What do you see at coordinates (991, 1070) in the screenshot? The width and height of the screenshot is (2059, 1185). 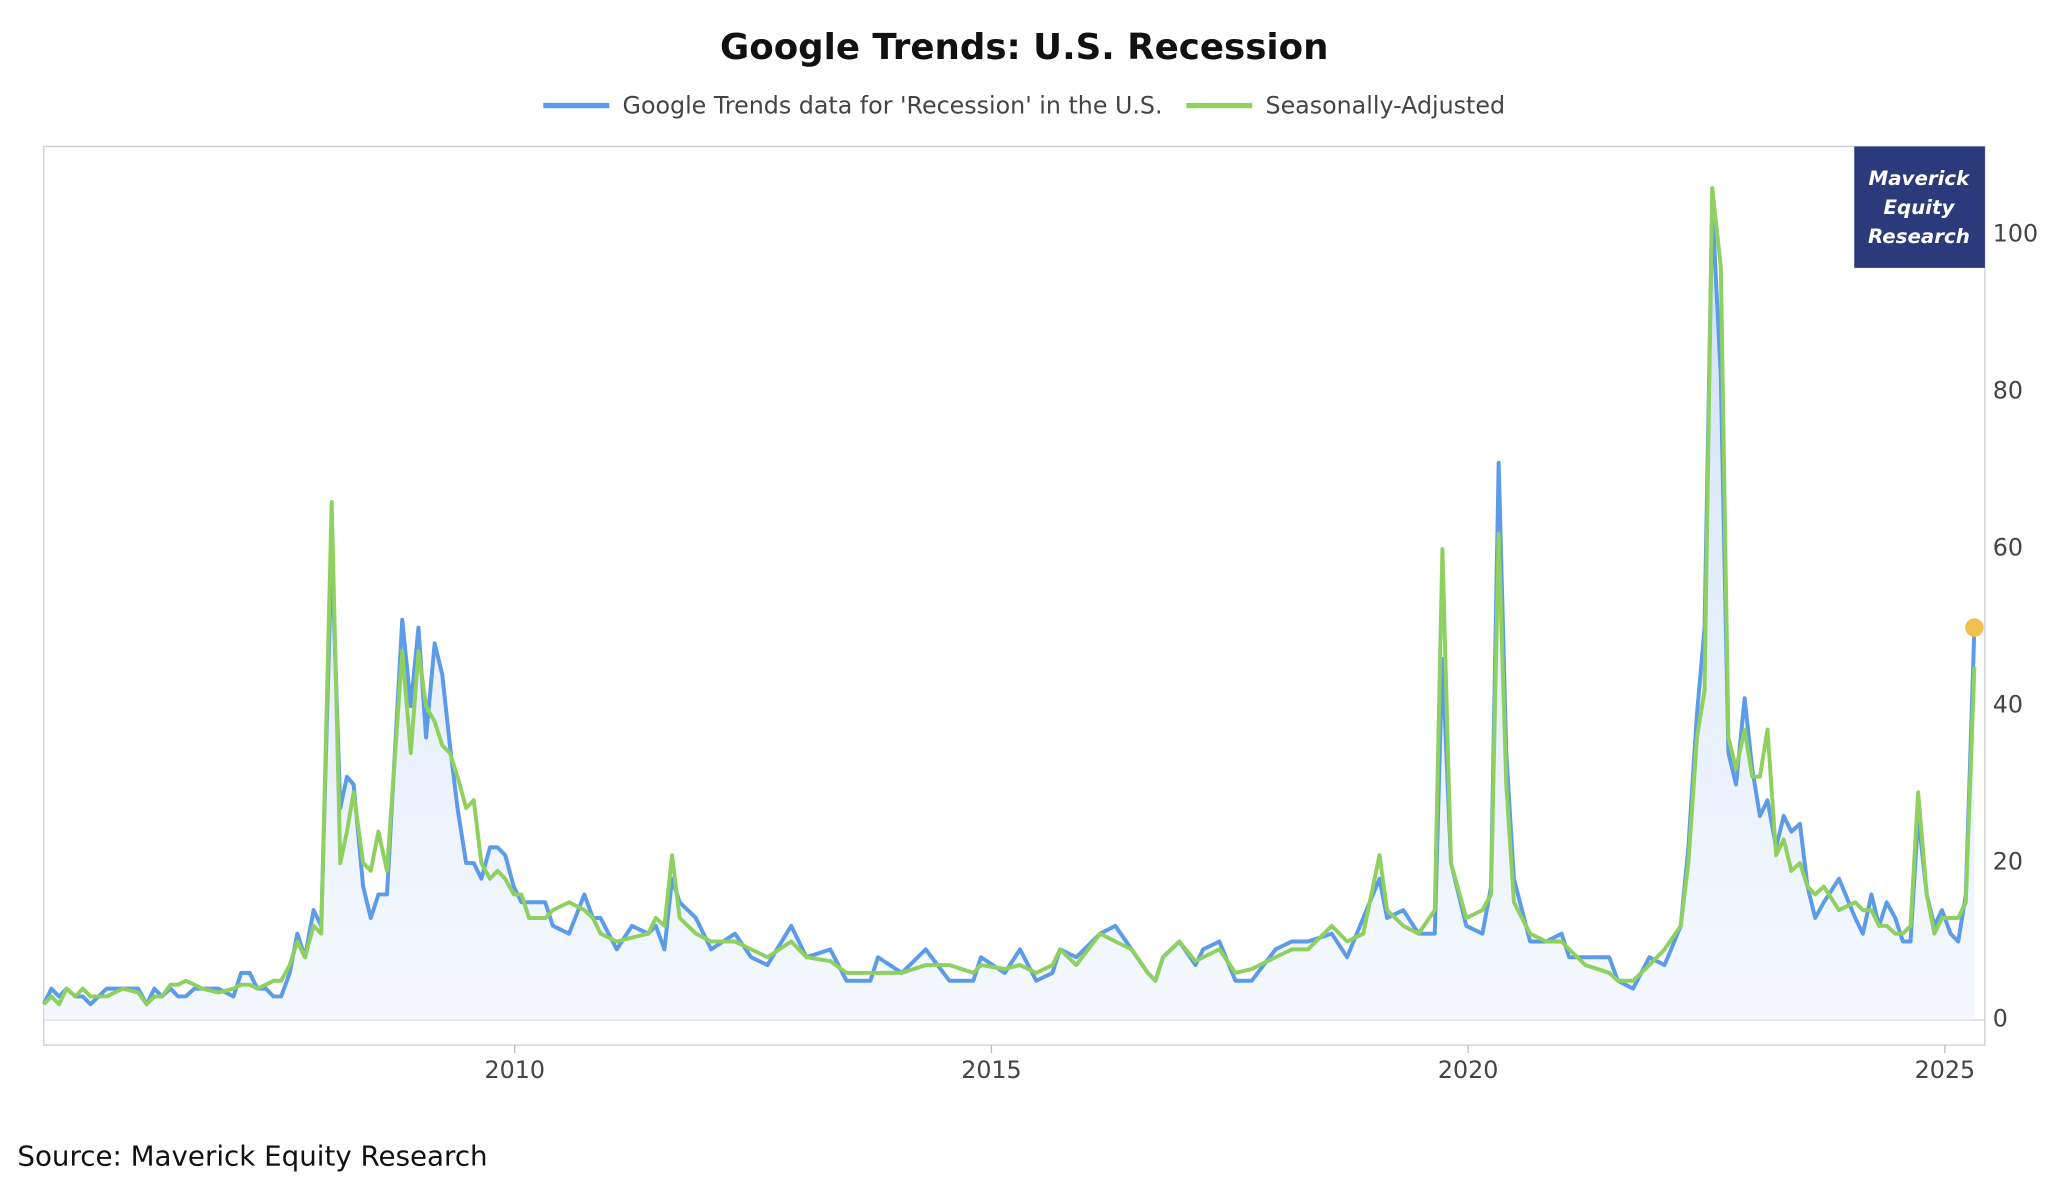 I see `x-tick-label: 2015` at bounding box center [991, 1070].